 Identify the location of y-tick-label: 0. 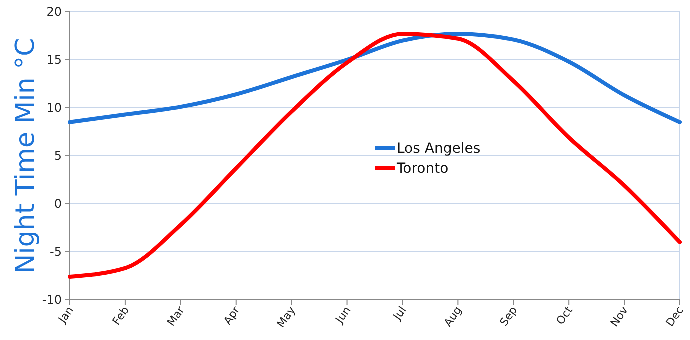
(58, 204).